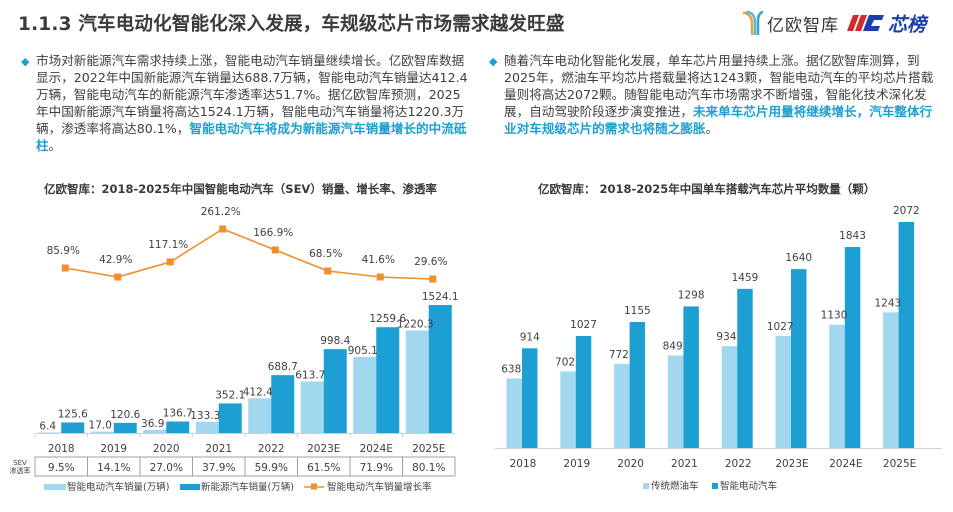 The height and width of the screenshot is (512, 953). Describe the element at coordinates (283, 367) in the screenshot. I see `bar-label-nev: 688.7` at that location.